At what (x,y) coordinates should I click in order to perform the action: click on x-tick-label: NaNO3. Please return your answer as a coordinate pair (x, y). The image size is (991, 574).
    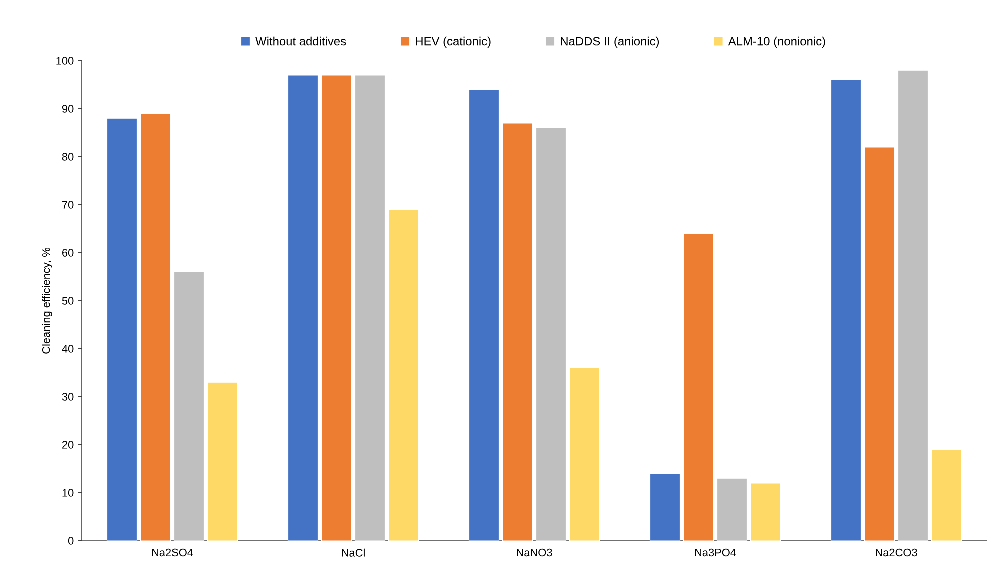
    Looking at the image, I should click on (534, 552).